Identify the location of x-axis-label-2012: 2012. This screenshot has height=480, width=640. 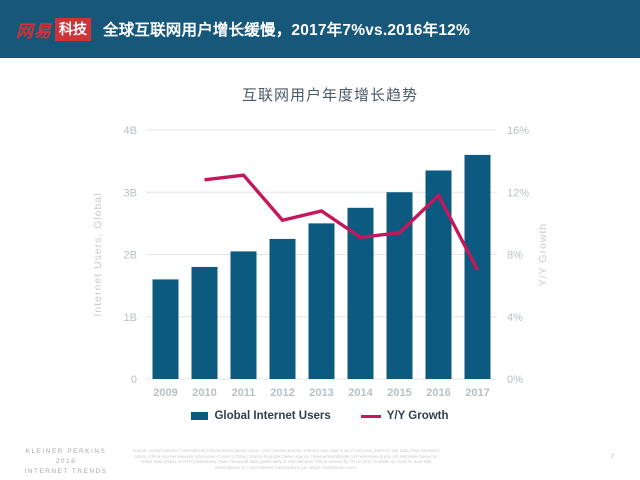
(282, 393).